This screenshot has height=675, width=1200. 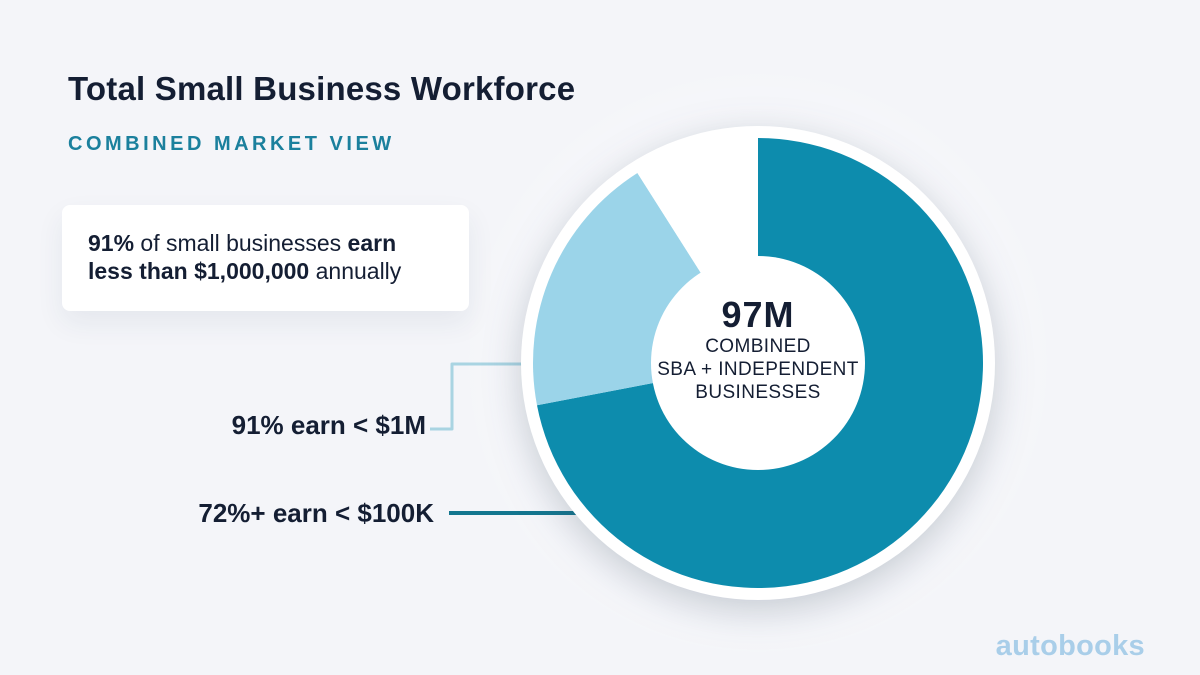 I want to click on page-title: Total Small Business Workforce, so click(x=322, y=88).